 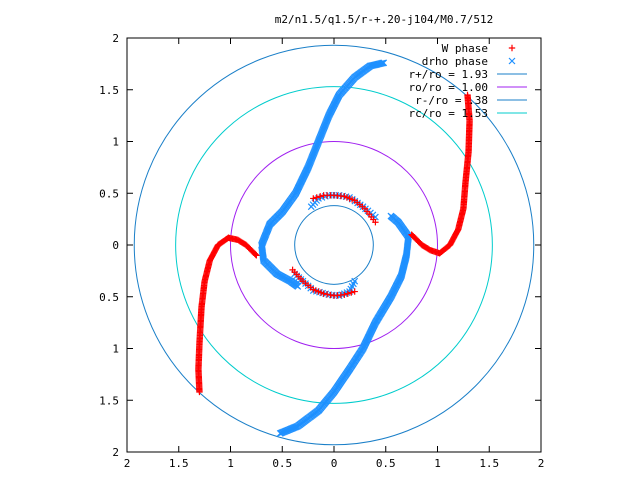 What do you see at coordinates (451, 100) in the screenshot?
I see `legend-label: r-/ro = .38` at bounding box center [451, 100].